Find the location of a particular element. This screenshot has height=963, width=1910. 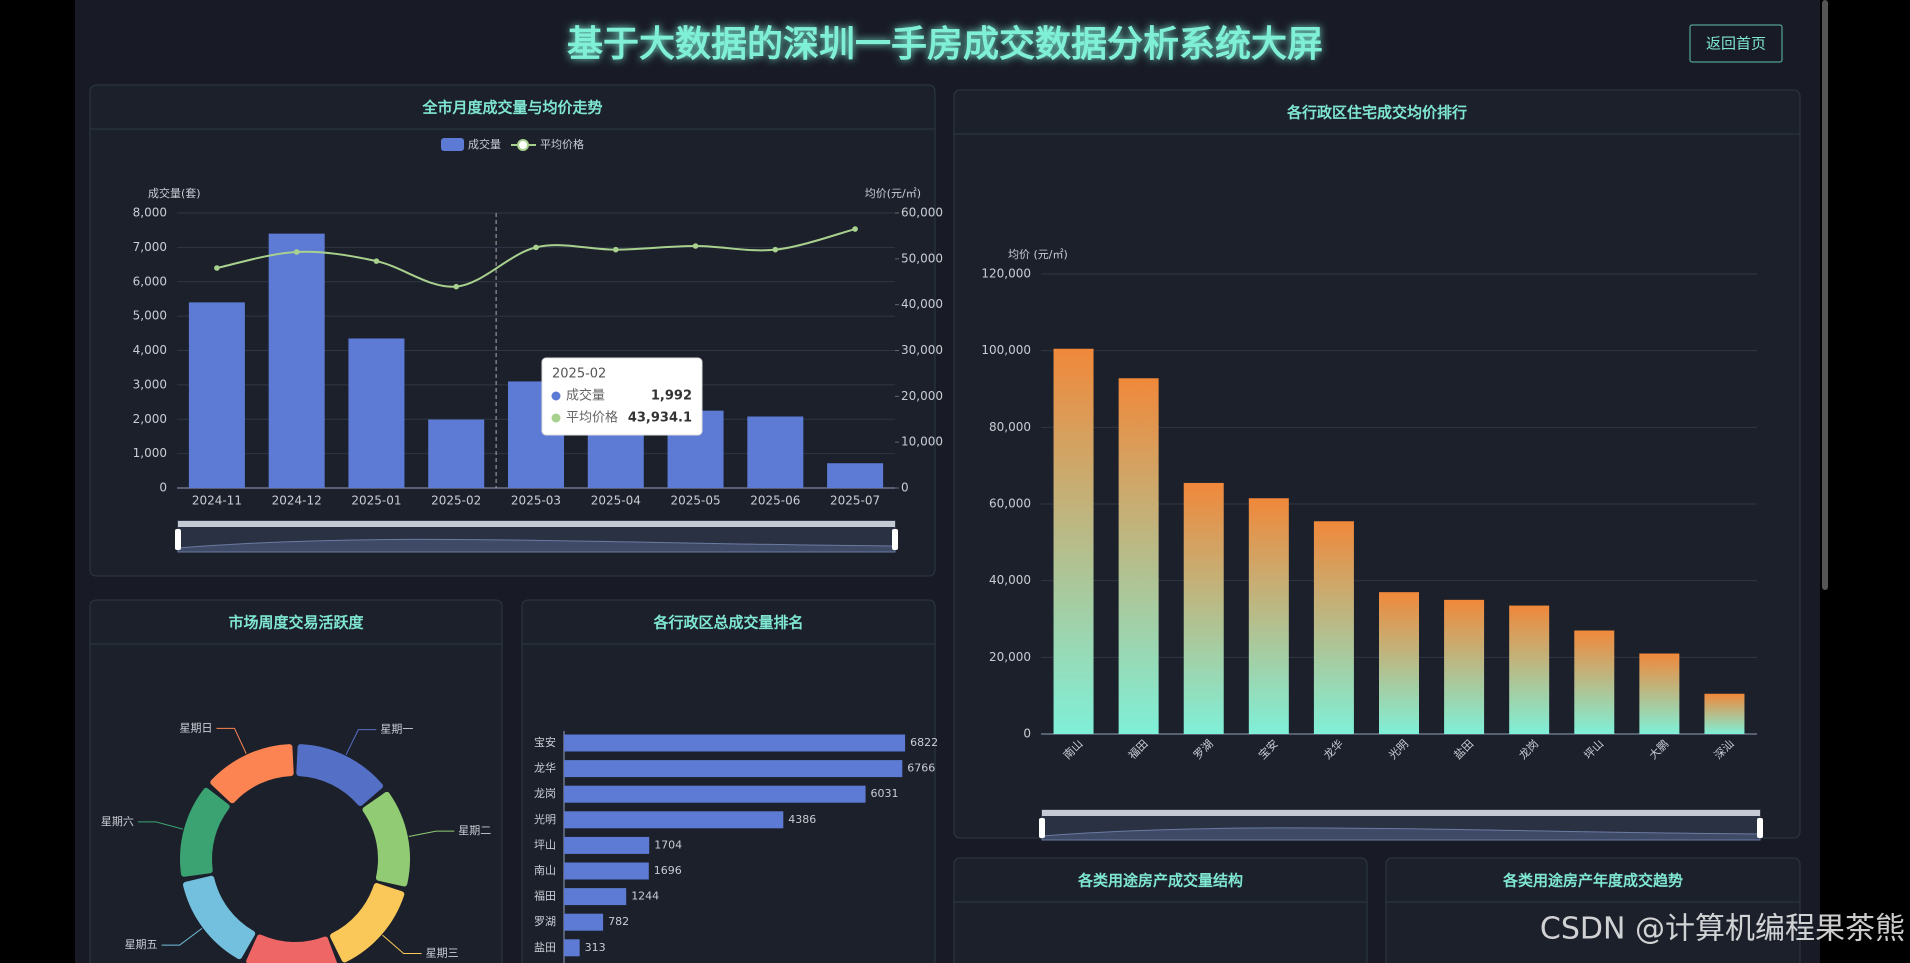

y-tick-label: 120,000 is located at coordinates (1006, 274).